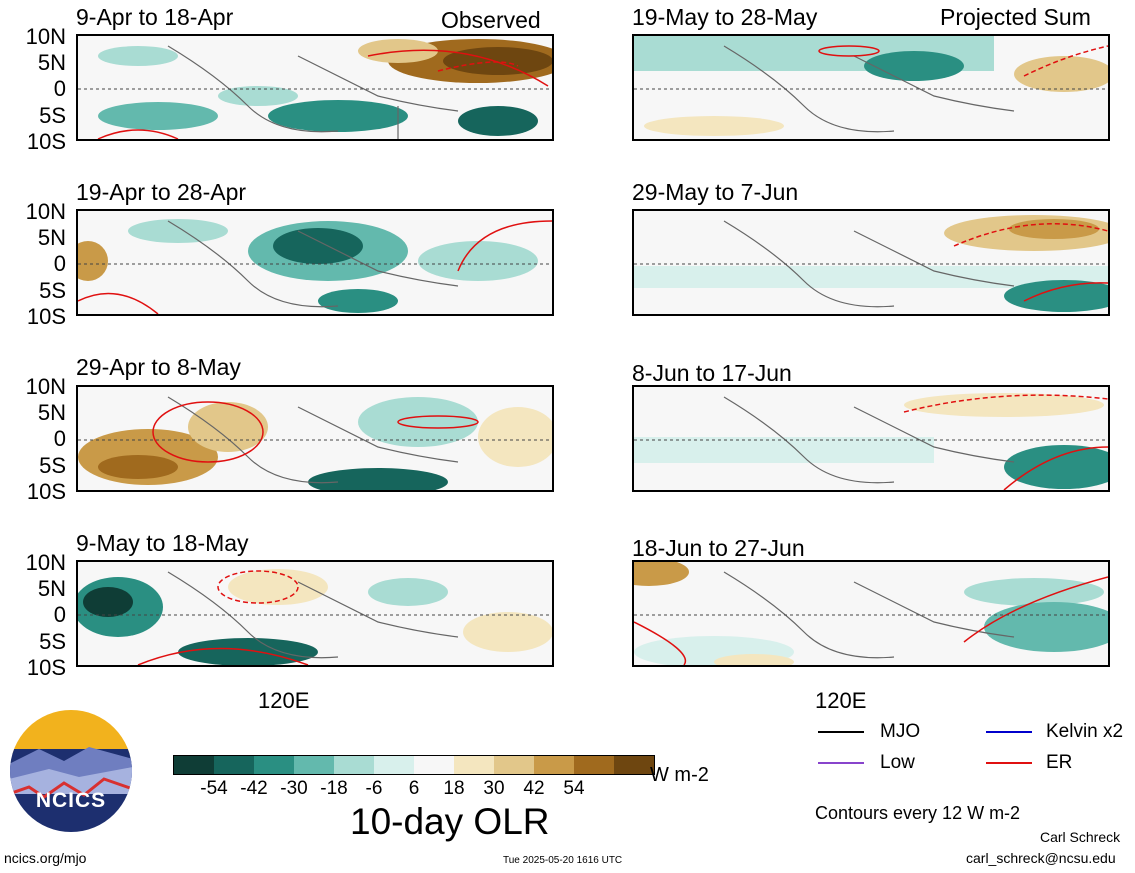  What do you see at coordinates (712, 373) in the screenshot?
I see `panel-title-right-3: 8-Jun to 17-Jun` at bounding box center [712, 373].